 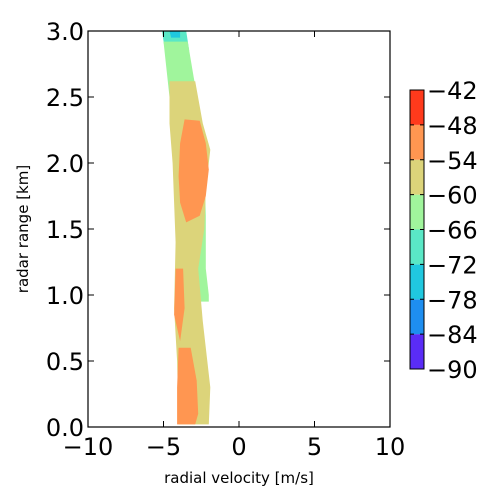 What do you see at coordinates (452, 335) in the screenshot?
I see `colorbar-tick-label: −84` at bounding box center [452, 335].